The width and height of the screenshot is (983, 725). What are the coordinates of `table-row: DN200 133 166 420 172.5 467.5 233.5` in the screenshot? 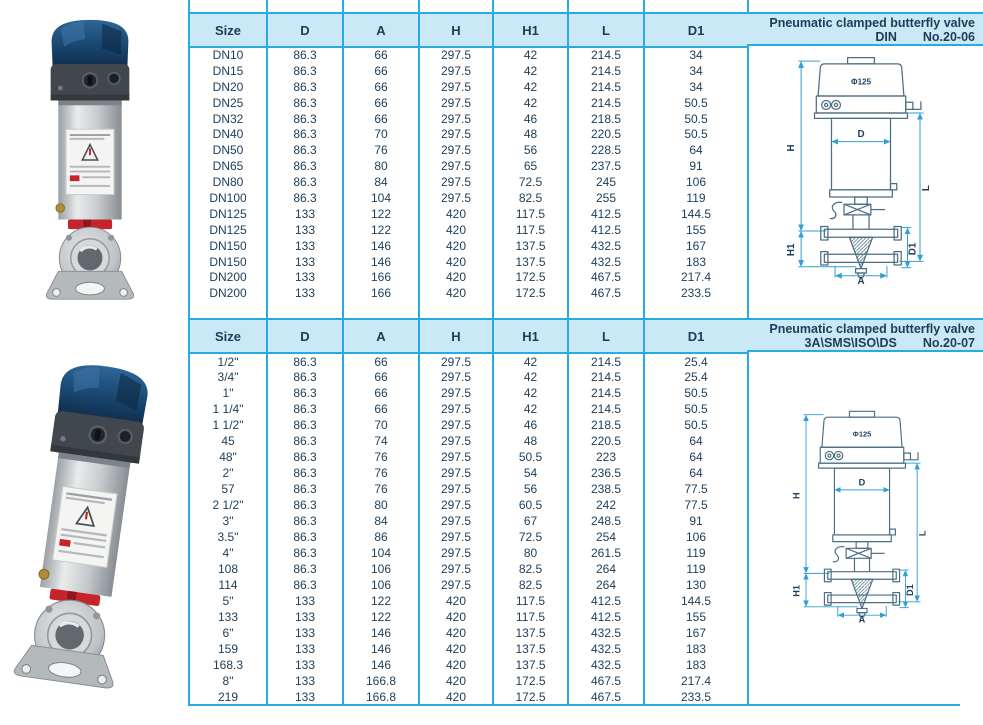 It's located at (468, 293).